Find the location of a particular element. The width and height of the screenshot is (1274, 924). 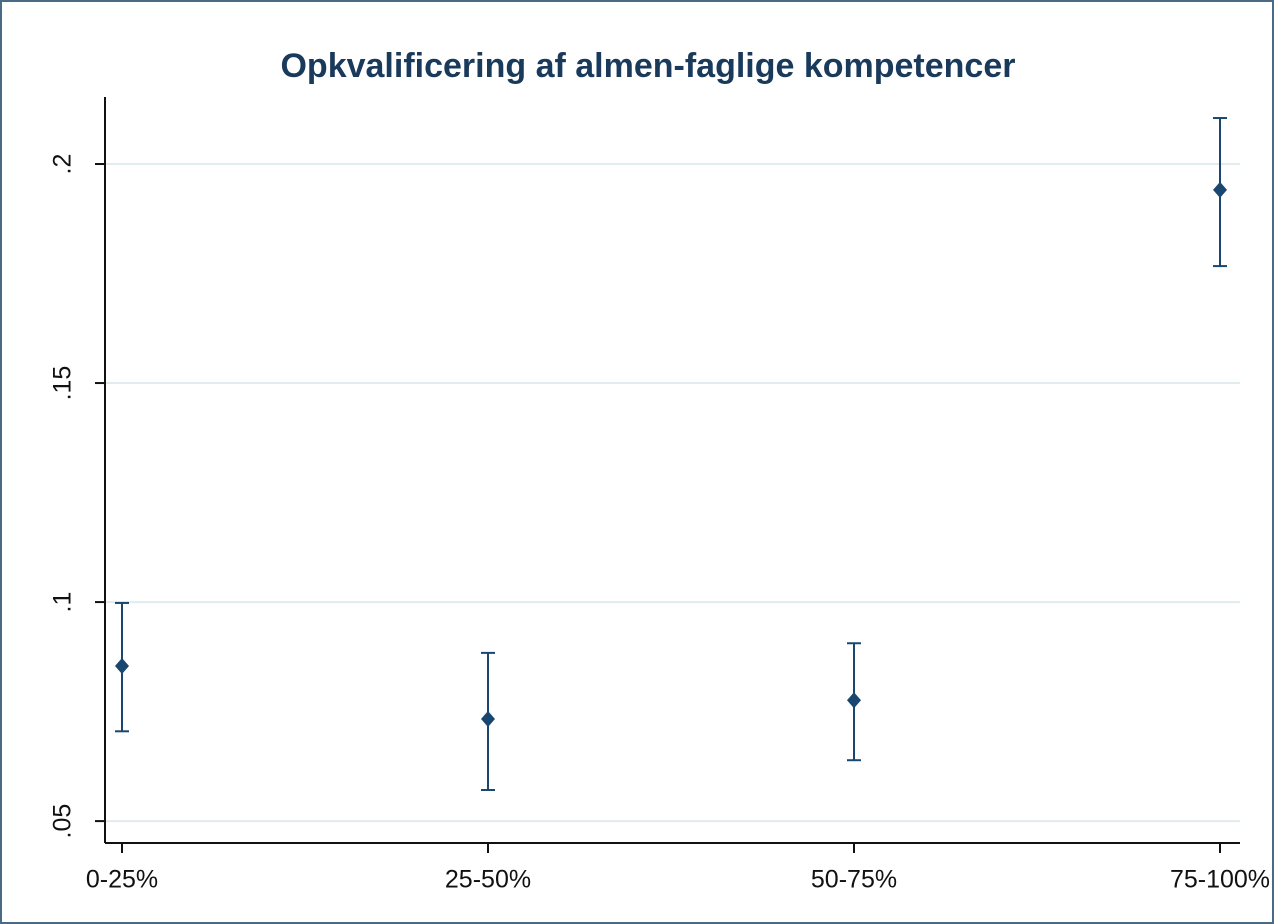

x-tick-label: 25-50% is located at coordinates (488, 880).